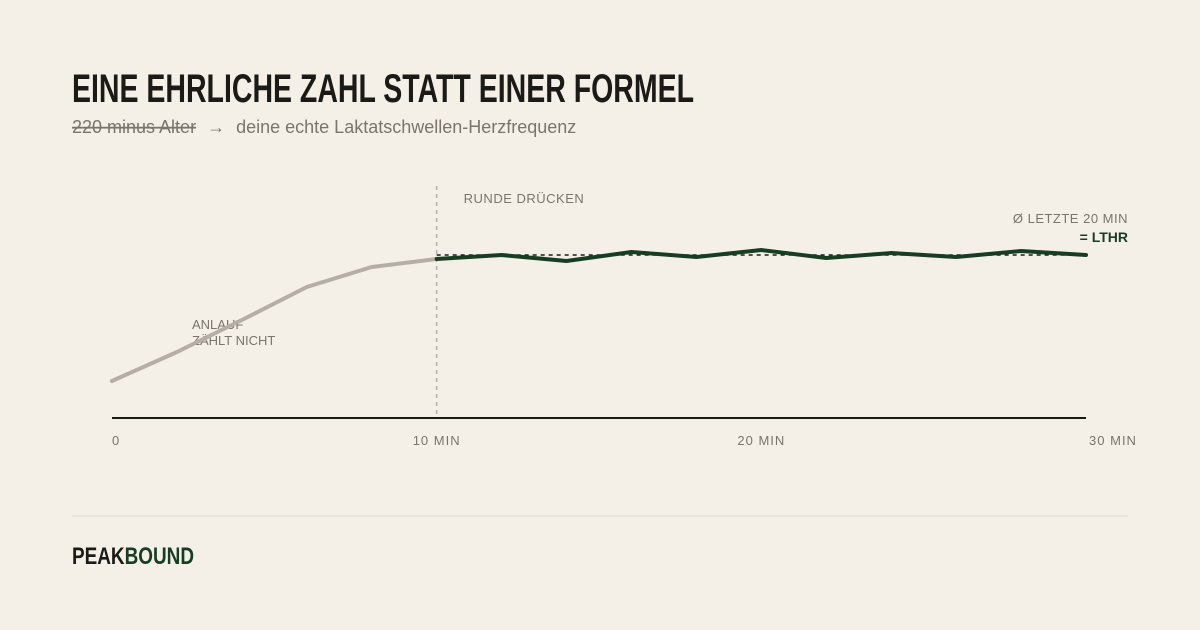  Describe the element at coordinates (98, 556) in the screenshot. I see `brand-first: PEAK` at that location.